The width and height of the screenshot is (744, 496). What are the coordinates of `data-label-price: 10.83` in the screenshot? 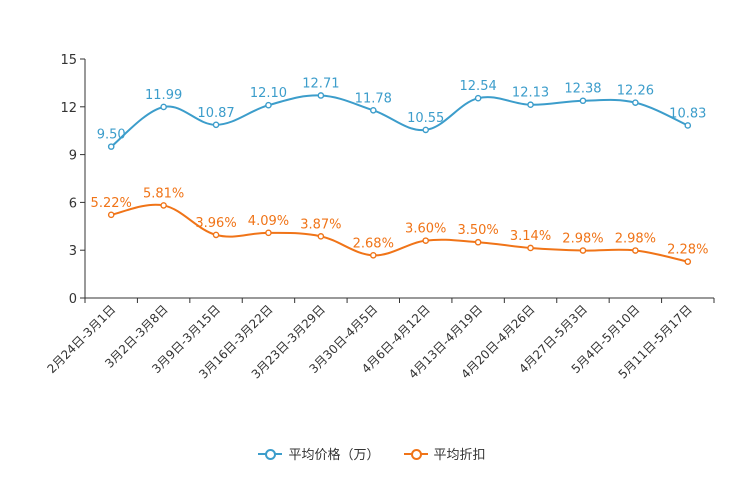 It's located at (687, 113).